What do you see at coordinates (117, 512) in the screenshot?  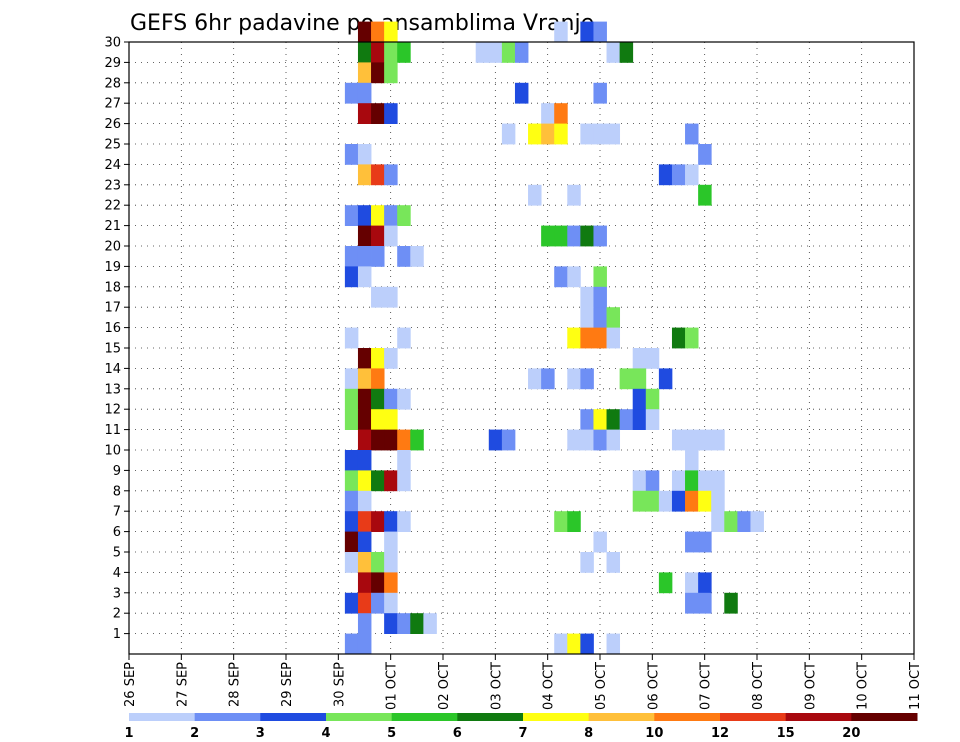 I see `y-tick-label: 7` at bounding box center [117, 512].